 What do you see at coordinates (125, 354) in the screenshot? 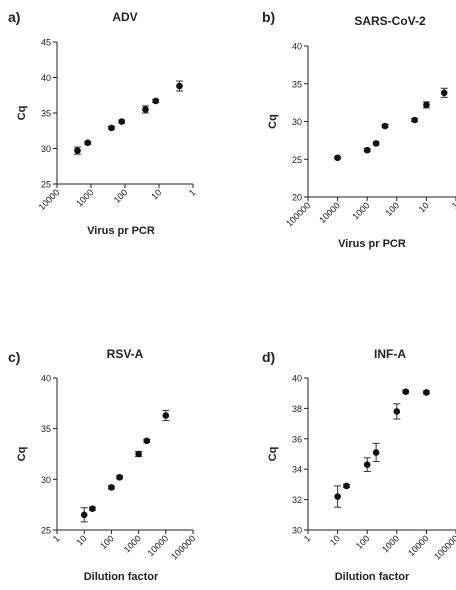
I see `chart-title: RSV-A` at bounding box center [125, 354].